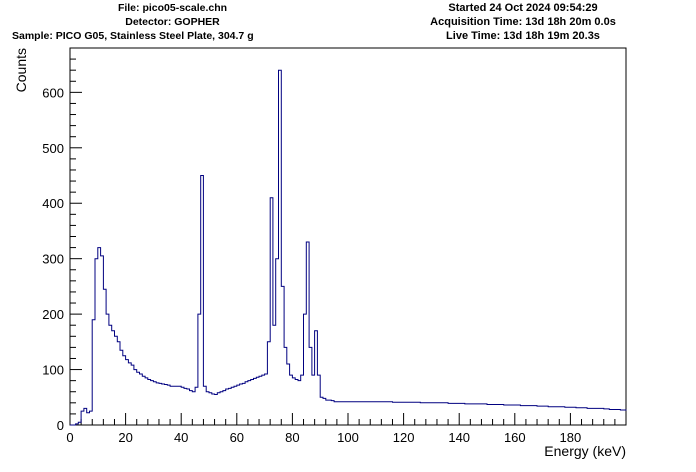  Describe the element at coordinates (125, 437) in the screenshot. I see `x-tick-label: 20` at that location.